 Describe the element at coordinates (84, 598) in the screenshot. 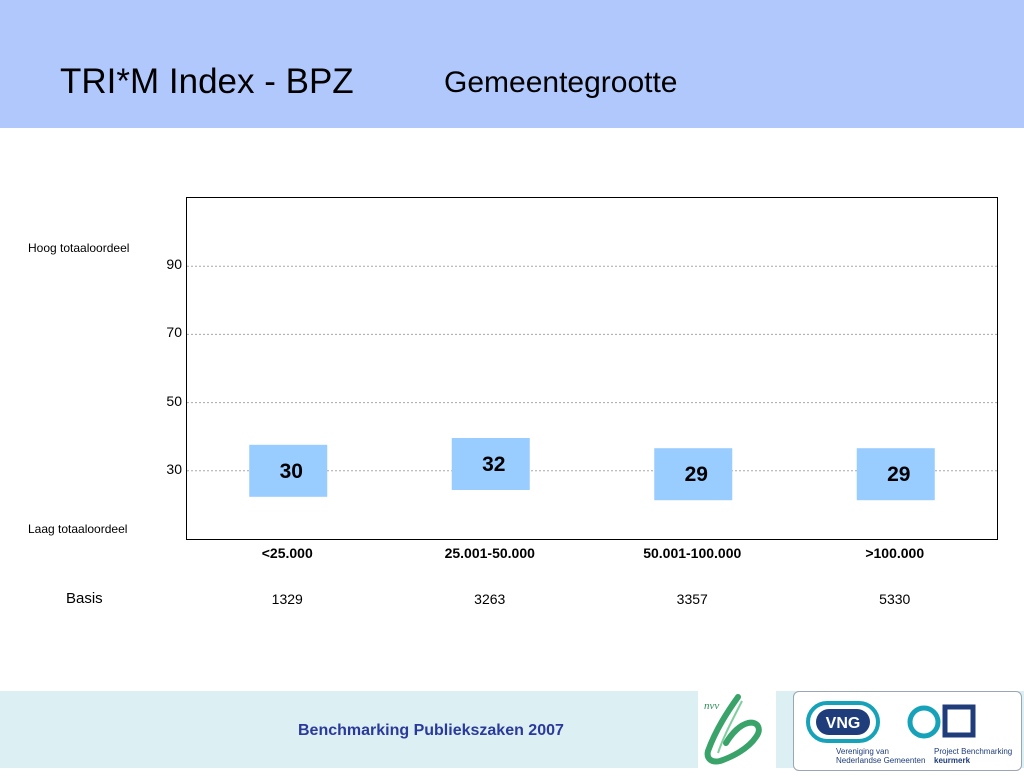

I see `basis-label: Basis` at that location.